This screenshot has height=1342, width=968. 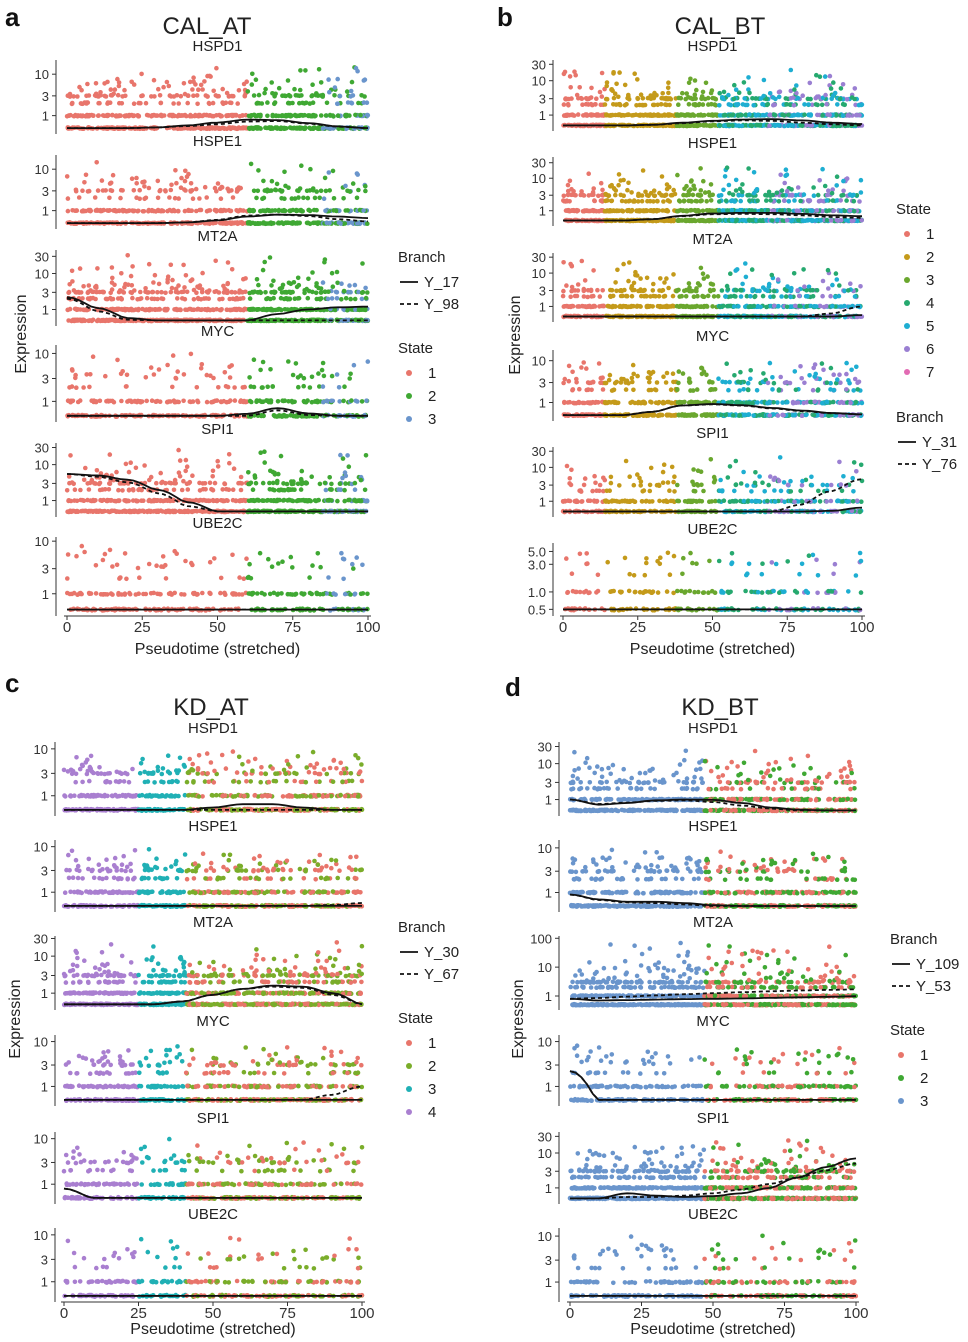 What do you see at coordinates (441, 282) in the screenshot?
I see `legend-branch-label: Y_17` at bounding box center [441, 282].